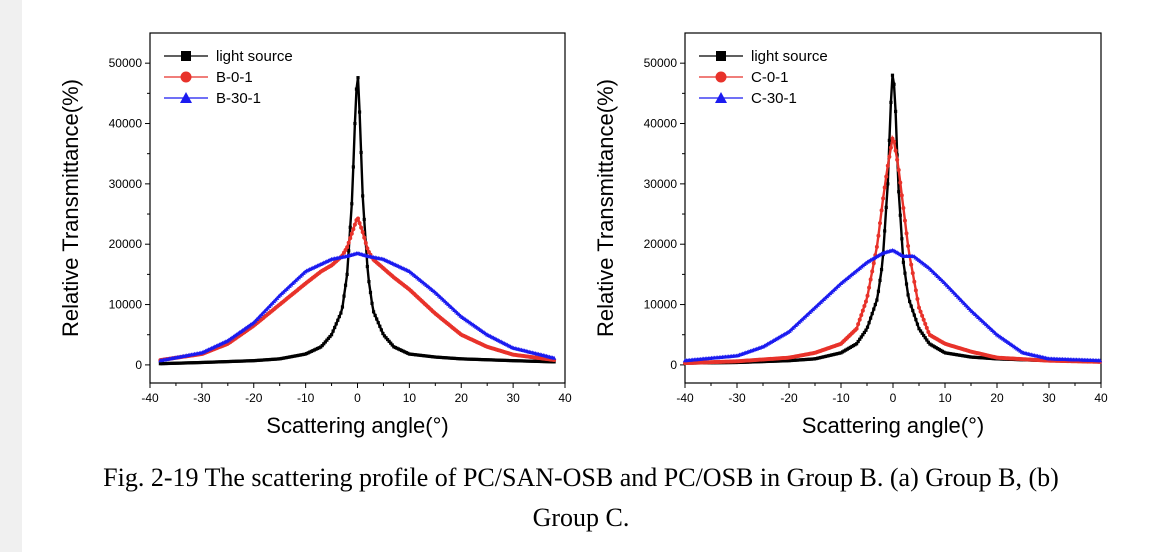 The width and height of the screenshot is (1162, 552). What do you see at coordinates (11, 276) in the screenshot?
I see `page-left-margin` at bounding box center [11, 276].